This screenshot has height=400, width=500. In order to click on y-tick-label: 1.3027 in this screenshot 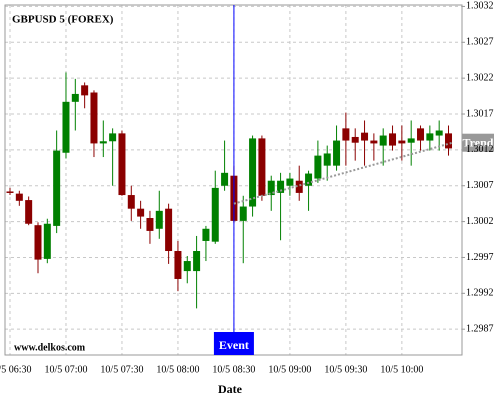, I will do `click(480, 42)`.